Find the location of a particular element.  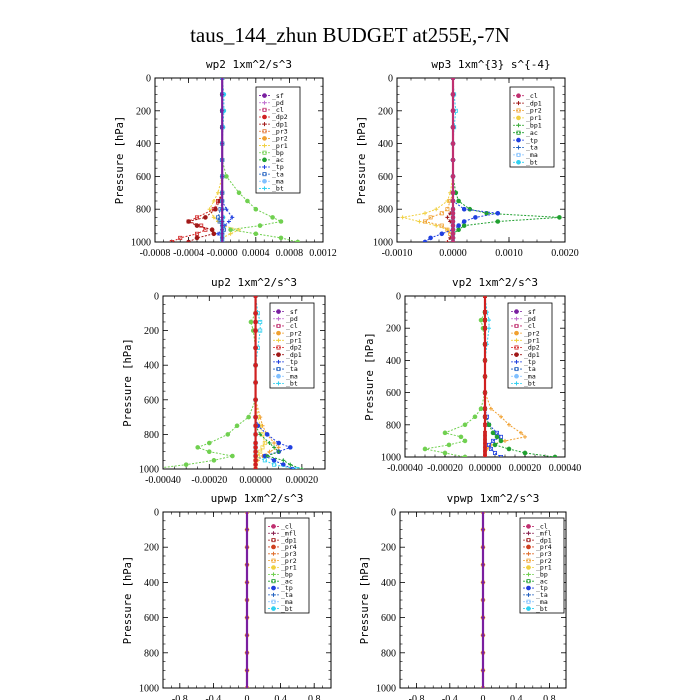

y-tick-label: 600 is located at coordinates (393, 393).